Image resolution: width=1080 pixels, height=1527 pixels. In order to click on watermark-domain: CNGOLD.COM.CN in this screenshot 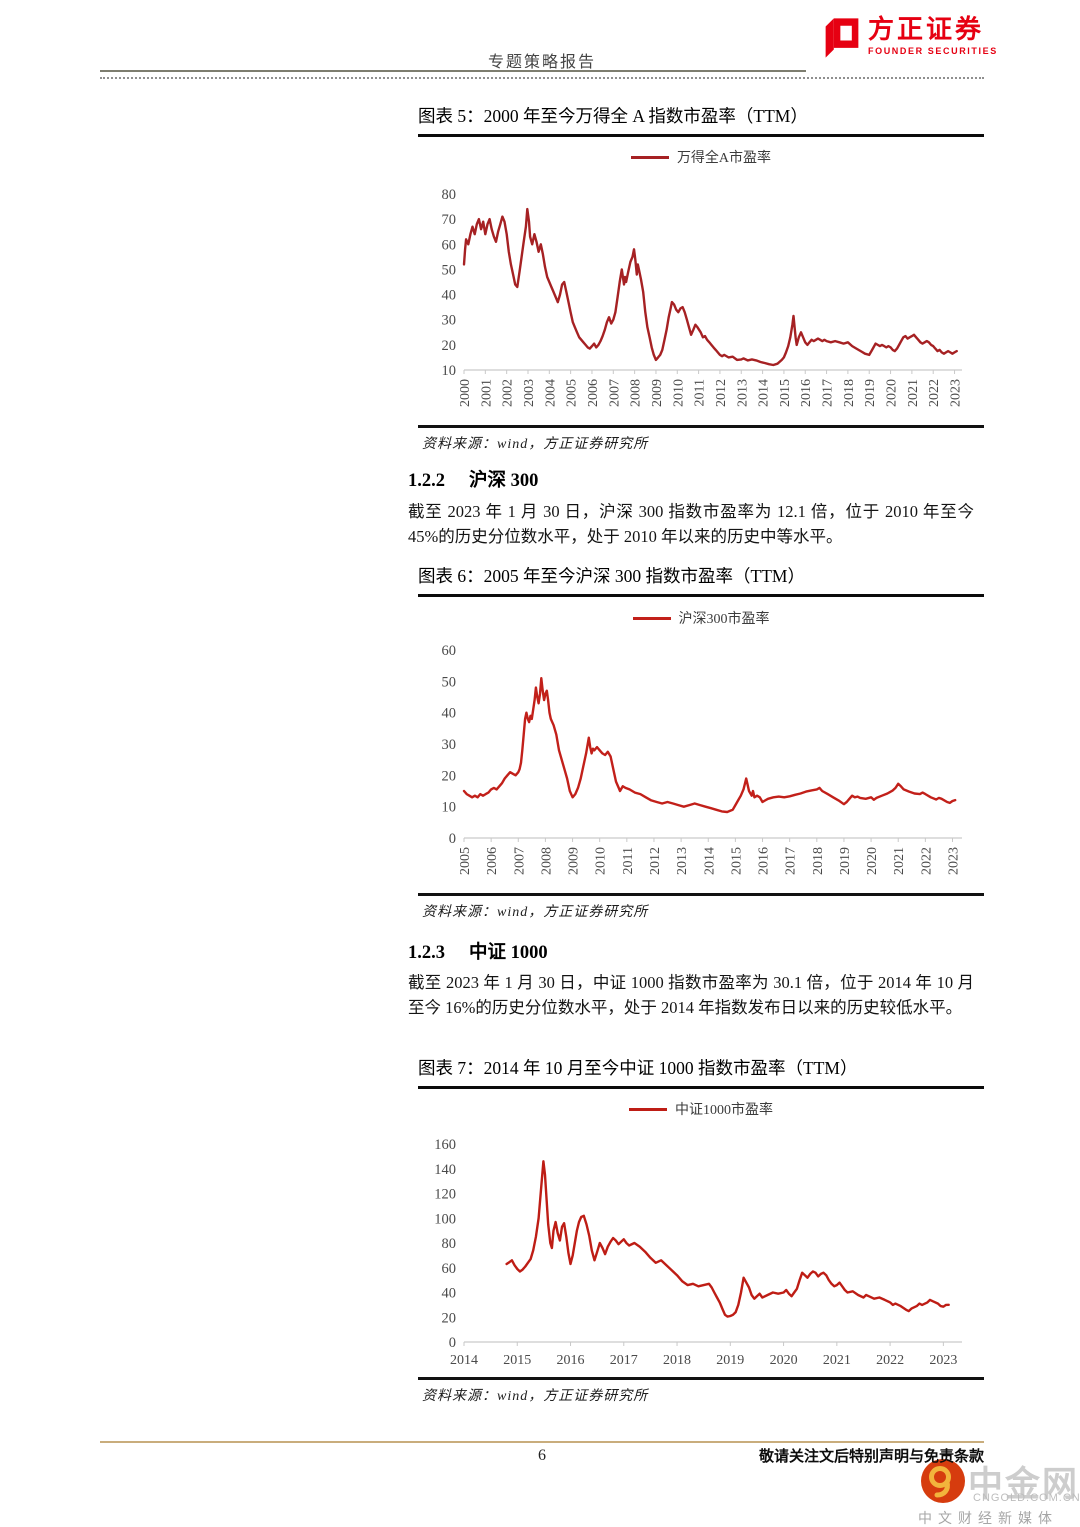, I will do `click(1026, 1498)`.